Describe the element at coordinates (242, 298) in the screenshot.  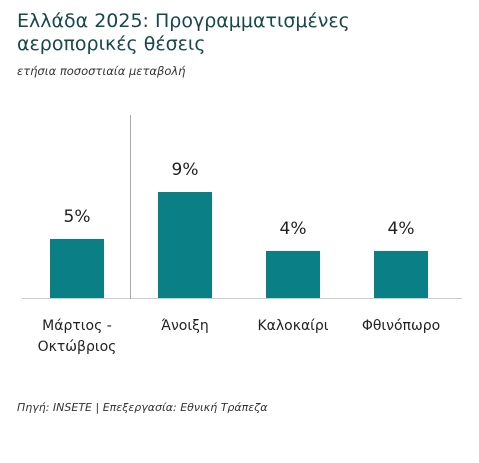
I see `baseline` at that location.